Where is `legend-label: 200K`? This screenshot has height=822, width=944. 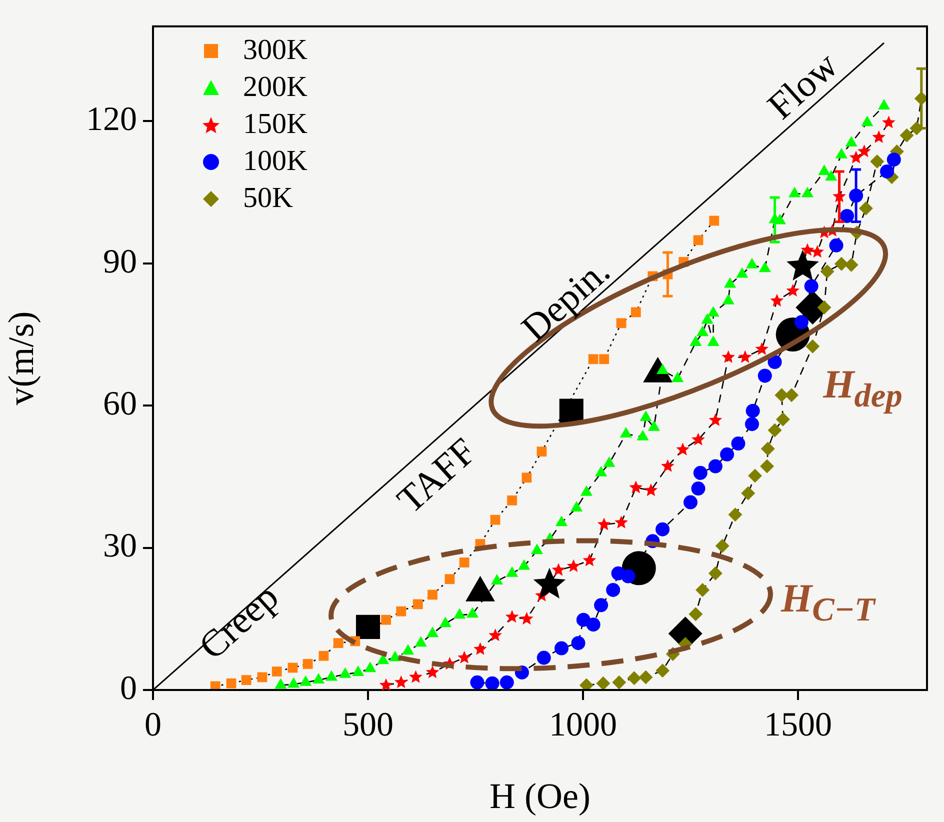
legend-label: 200K is located at coordinates (275, 88).